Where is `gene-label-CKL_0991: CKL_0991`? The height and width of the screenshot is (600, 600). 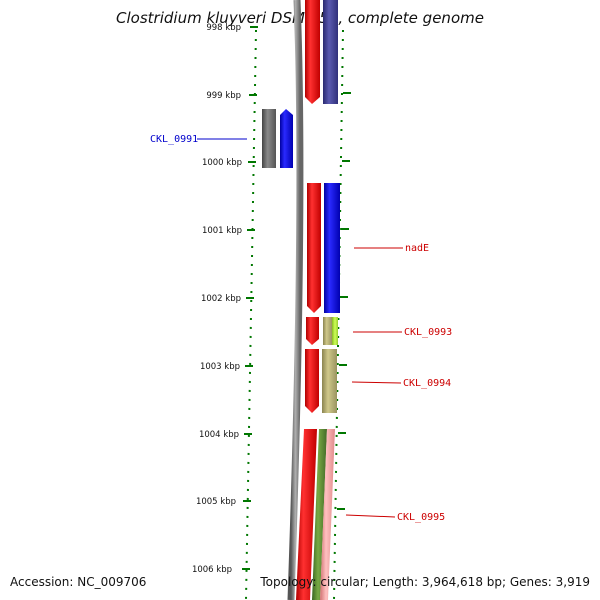 gene-label-CKL_0991: CKL_0991 is located at coordinates (174, 139).